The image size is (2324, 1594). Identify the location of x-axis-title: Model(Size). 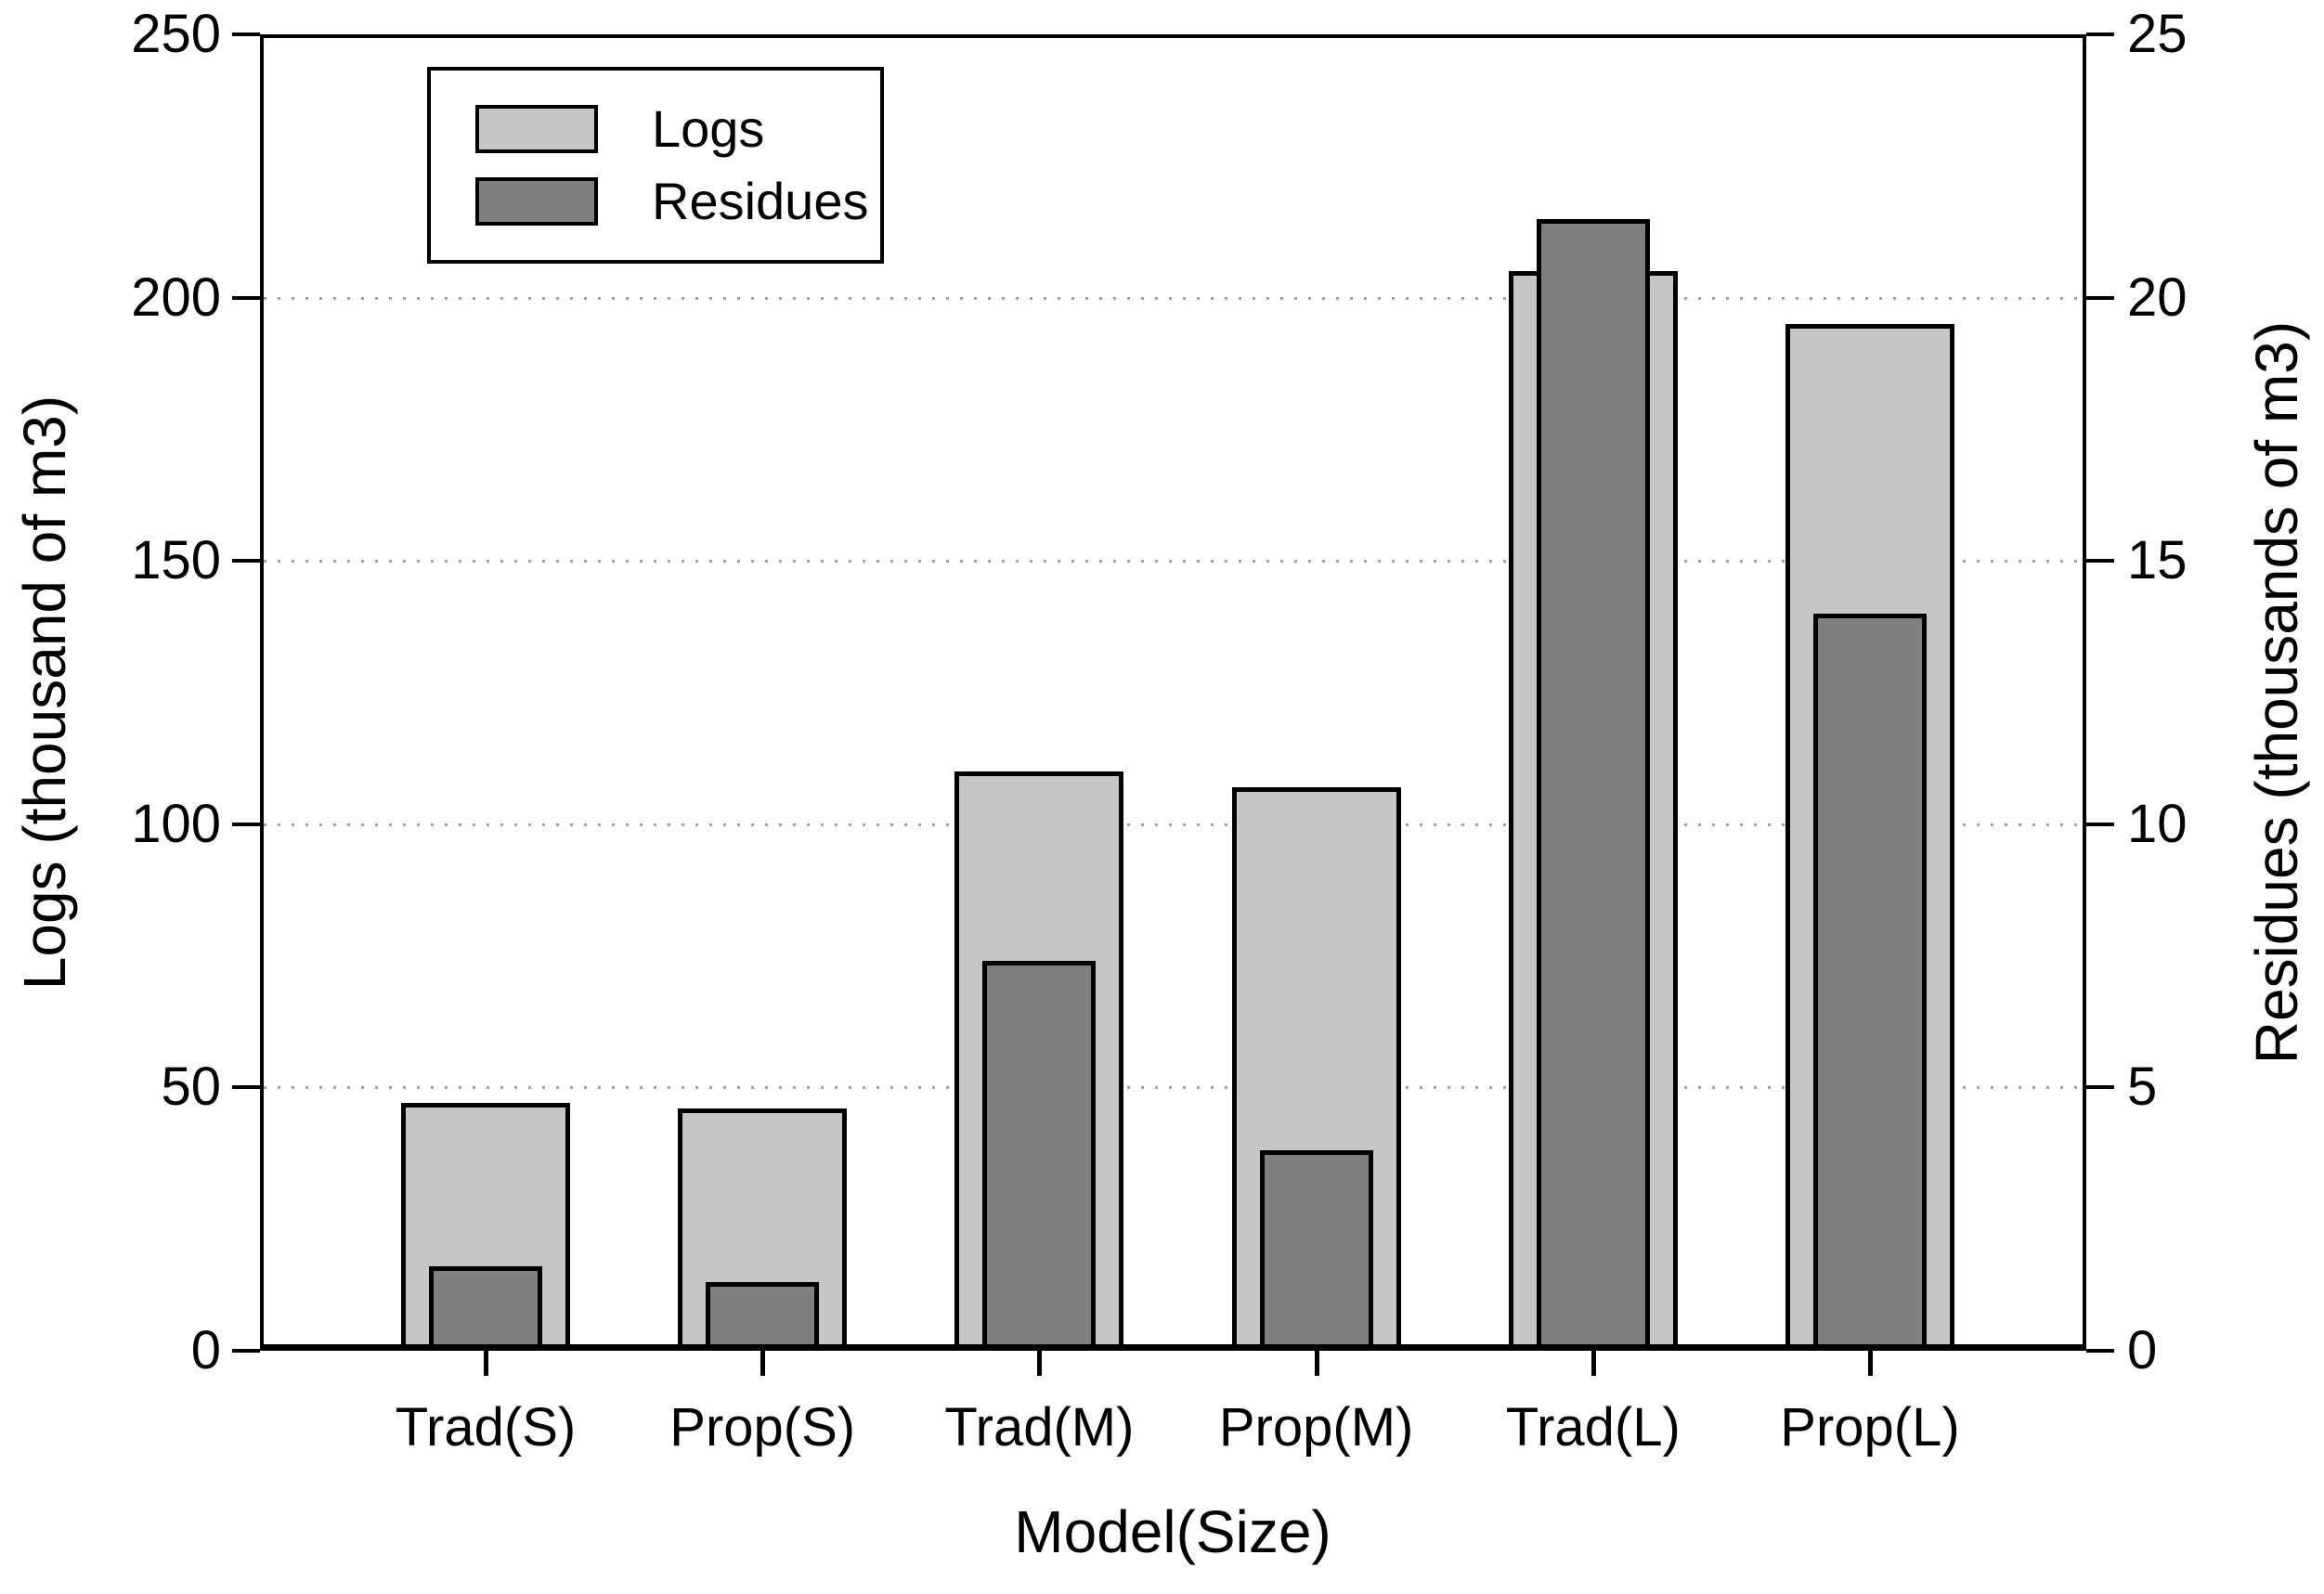
(1172, 1531).